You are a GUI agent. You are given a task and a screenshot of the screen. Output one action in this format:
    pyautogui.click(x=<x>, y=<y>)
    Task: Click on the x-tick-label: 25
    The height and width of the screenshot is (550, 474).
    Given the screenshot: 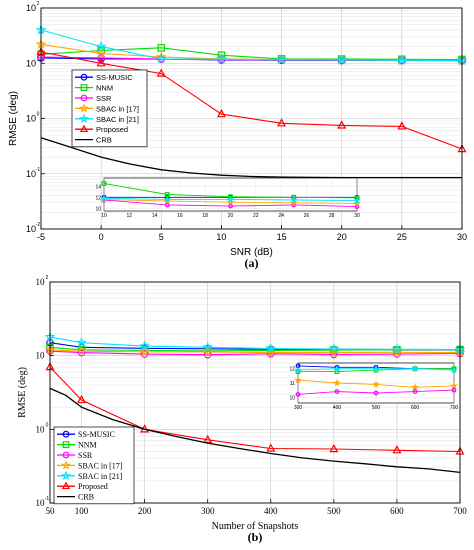 What is the action you would take?
    pyautogui.click(x=402, y=237)
    